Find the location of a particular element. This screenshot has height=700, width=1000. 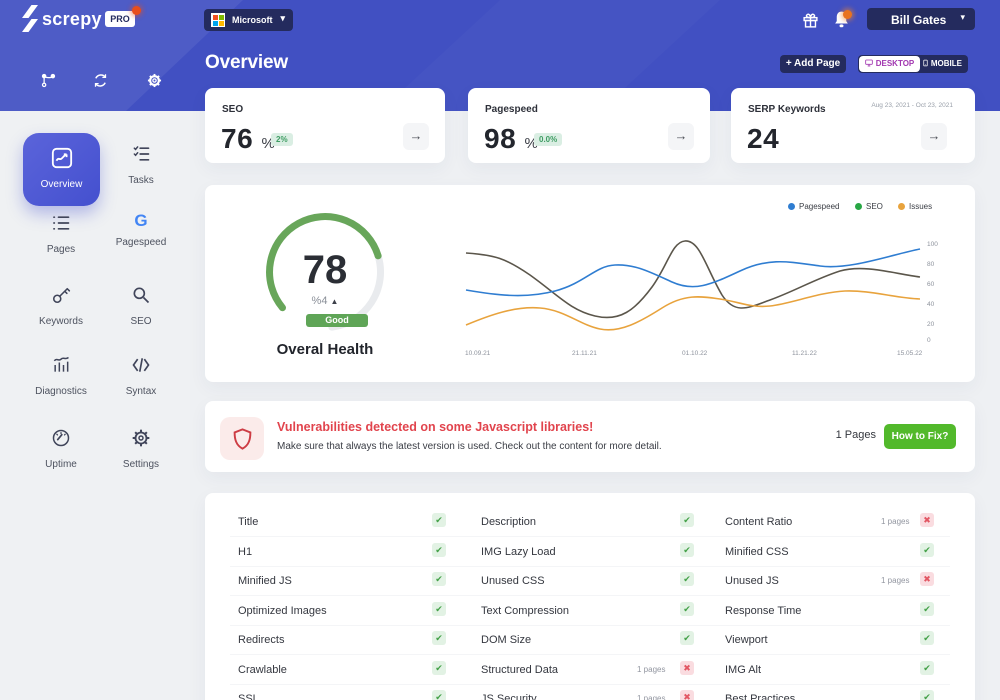

svg-text: 11.21.22 is located at coordinates (804, 353).